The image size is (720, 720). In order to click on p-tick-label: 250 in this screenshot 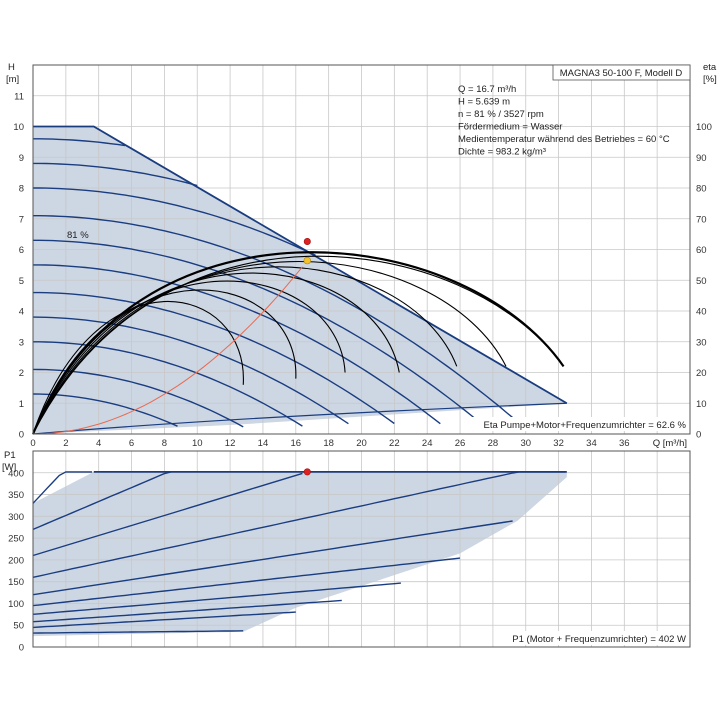, I will do `click(16, 539)`.